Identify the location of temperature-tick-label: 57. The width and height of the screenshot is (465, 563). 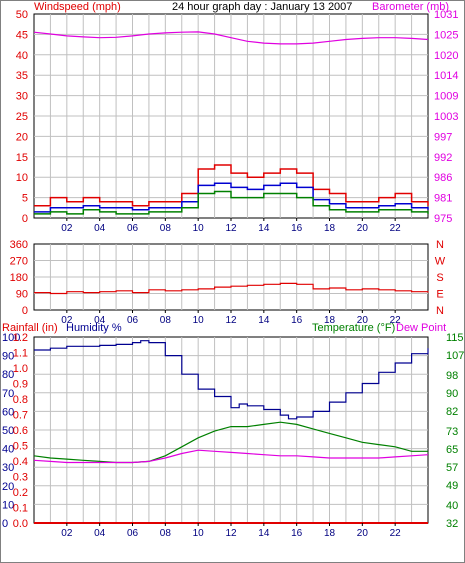
(452, 468).